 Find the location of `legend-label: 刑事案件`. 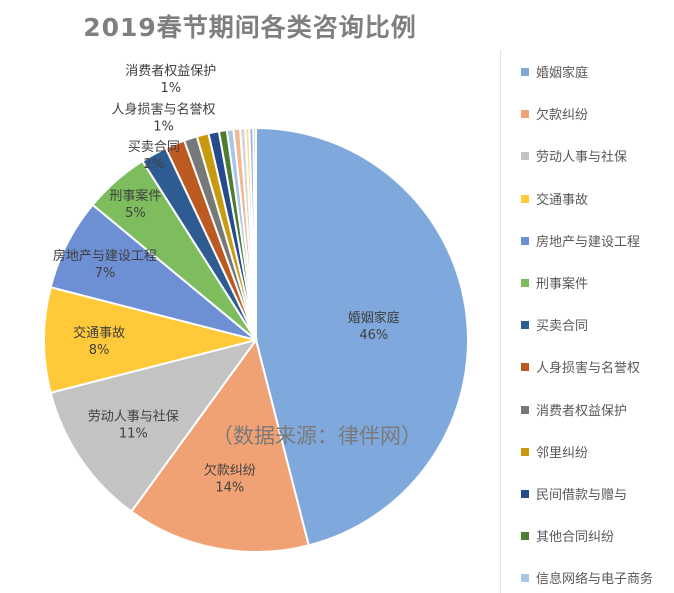

legend-label: 刑事案件 is located at coordinates (562, 284).